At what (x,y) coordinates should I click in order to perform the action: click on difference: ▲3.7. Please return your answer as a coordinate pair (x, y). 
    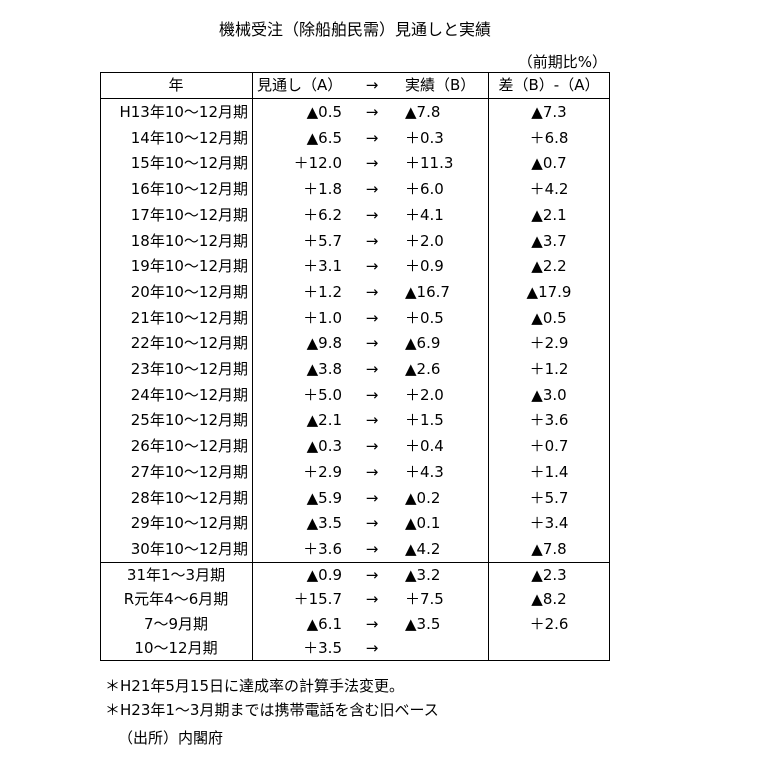
    Looking at the image, I should click on (549, 240).